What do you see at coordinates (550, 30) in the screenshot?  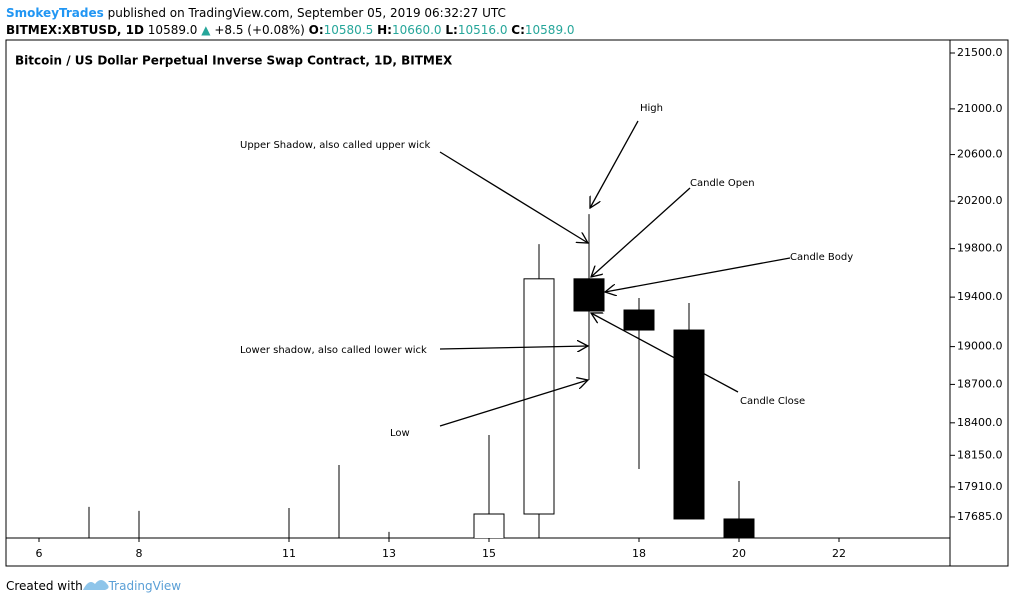 I see `ohlc-value: 10589.0` at bounding box center [550, 30].